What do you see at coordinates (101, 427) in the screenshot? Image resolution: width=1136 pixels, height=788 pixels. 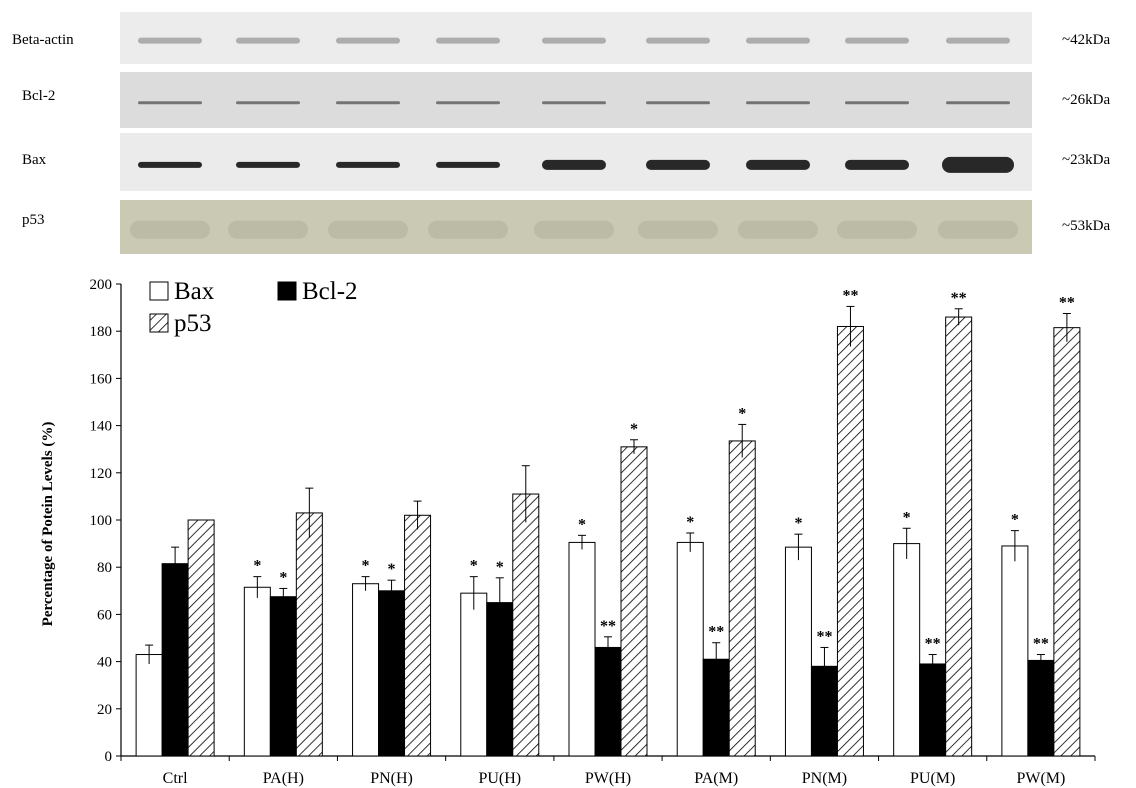 I see `y-tick-label: 140` at bounding box center [101, 427].